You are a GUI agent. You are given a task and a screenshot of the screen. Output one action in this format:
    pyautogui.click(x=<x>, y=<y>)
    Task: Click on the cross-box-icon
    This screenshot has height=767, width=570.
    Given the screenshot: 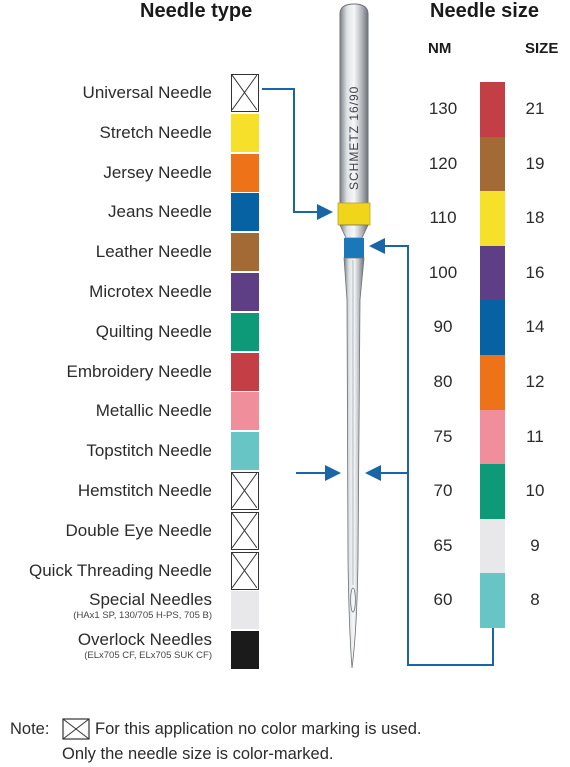 What is the action you would take?
    pyautogui.click(x=76, y=729)
    